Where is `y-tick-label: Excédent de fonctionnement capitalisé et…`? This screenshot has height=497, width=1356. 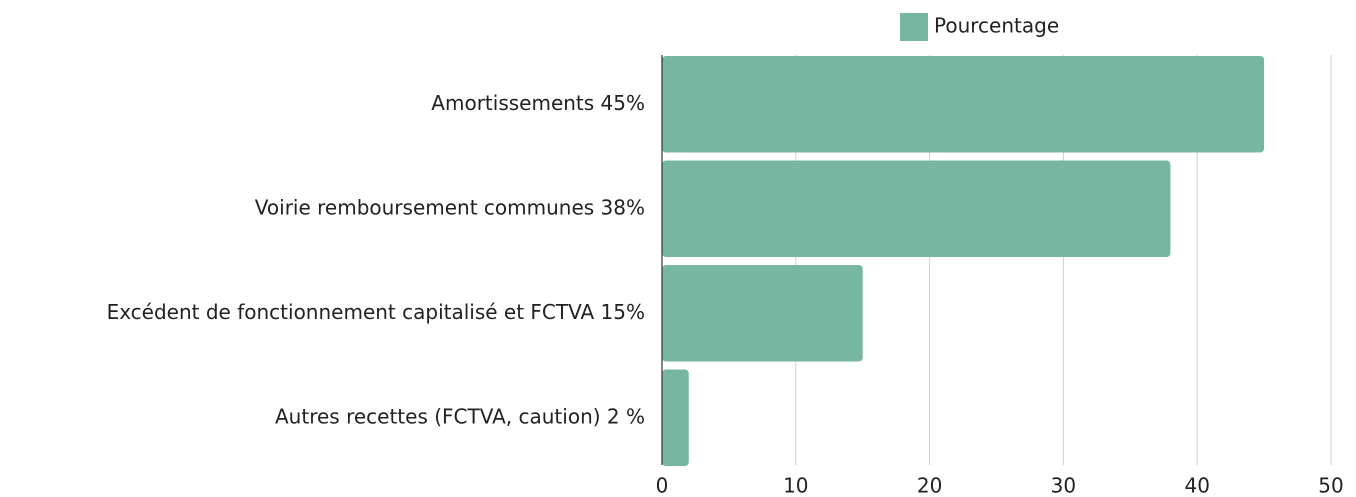 y-tick-label: Excédent de fonctionnement capitalisé et… is located at coordinates (376, 312).